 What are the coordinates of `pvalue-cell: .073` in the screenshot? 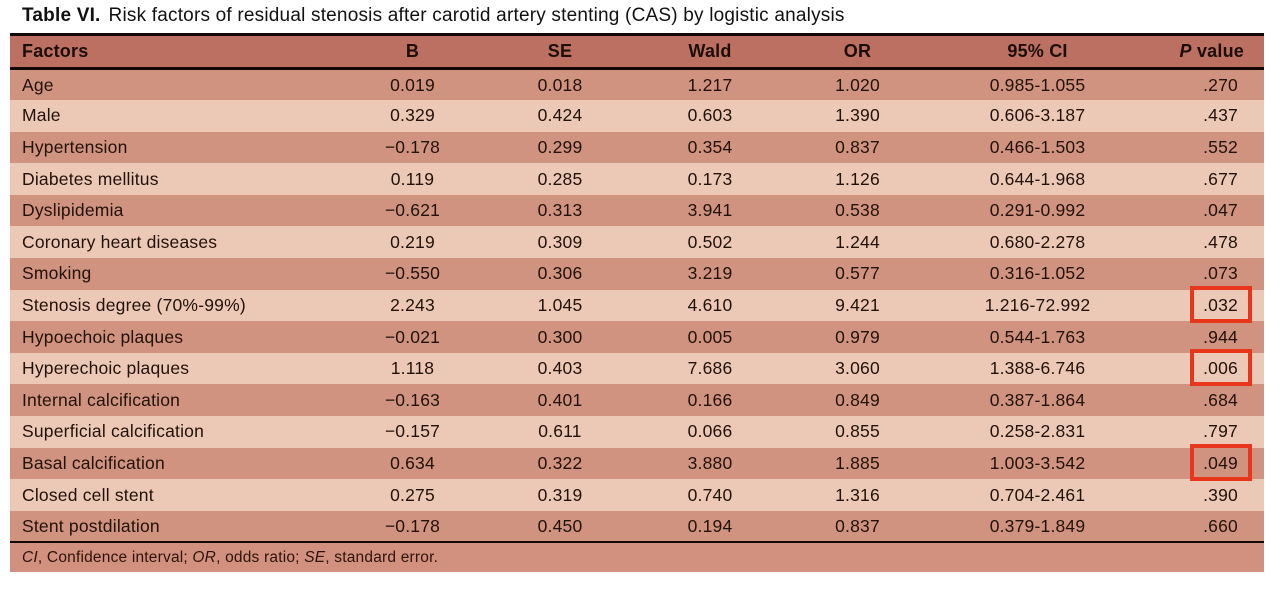 It's located at (1204, 274).